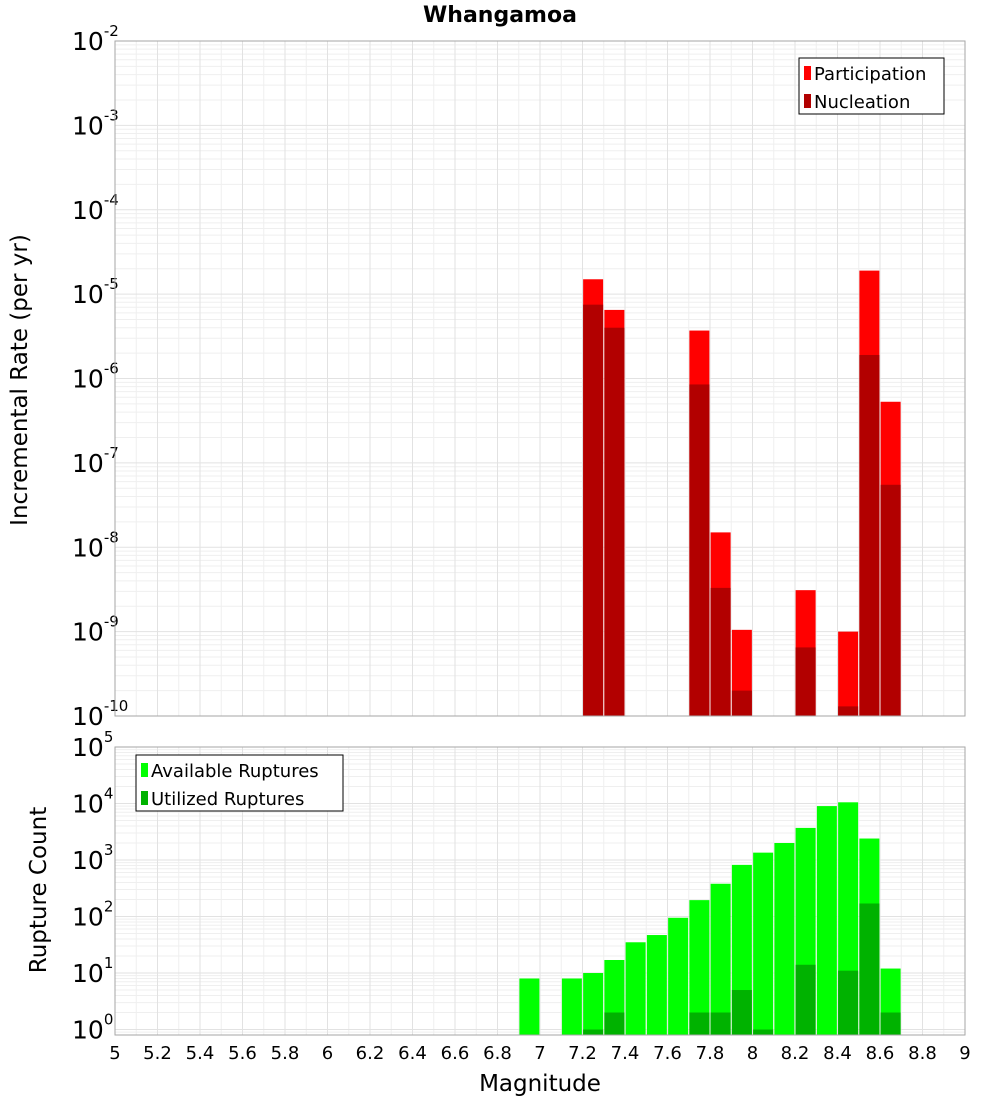  I want to click on y-tick-label: 10⁴, so click(92, 802).